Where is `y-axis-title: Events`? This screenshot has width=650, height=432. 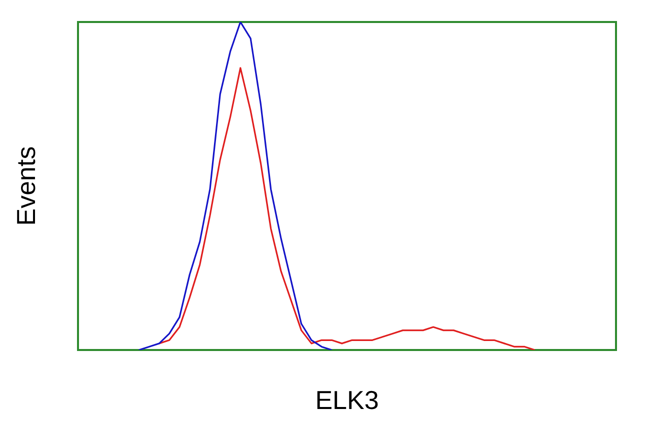 y-axis-title: Events is located at coordinates (26, 186).